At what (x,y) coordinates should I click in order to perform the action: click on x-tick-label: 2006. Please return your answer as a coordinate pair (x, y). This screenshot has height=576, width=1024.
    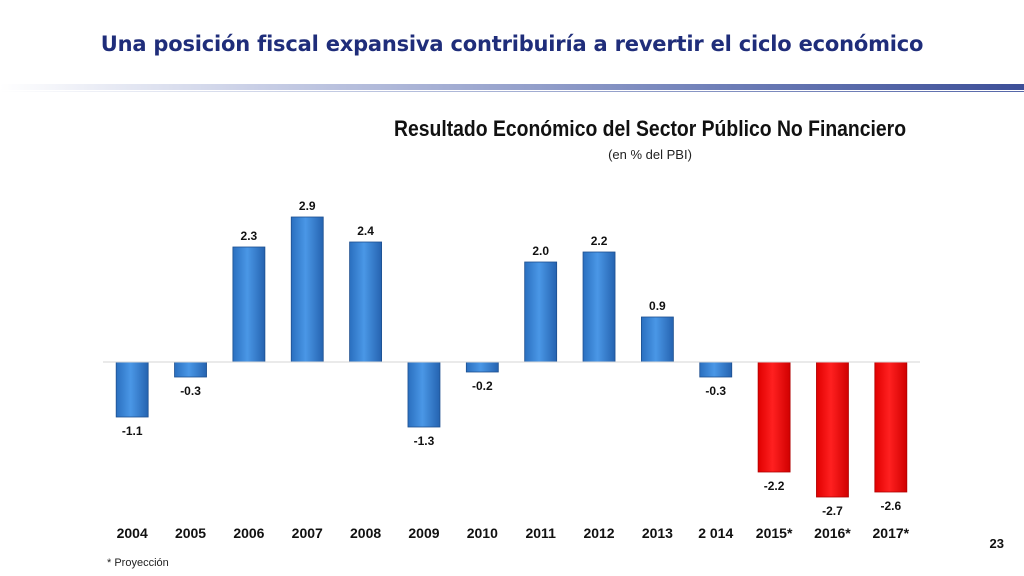
    Looking at the image, I should click on (248, 533).